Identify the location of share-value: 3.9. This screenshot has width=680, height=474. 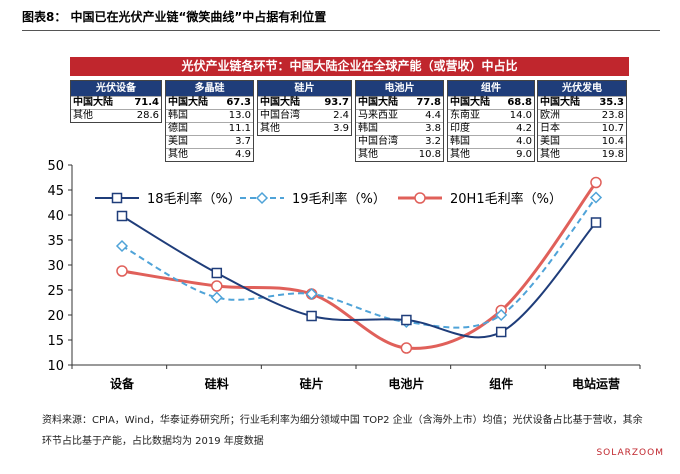
(341, 128).